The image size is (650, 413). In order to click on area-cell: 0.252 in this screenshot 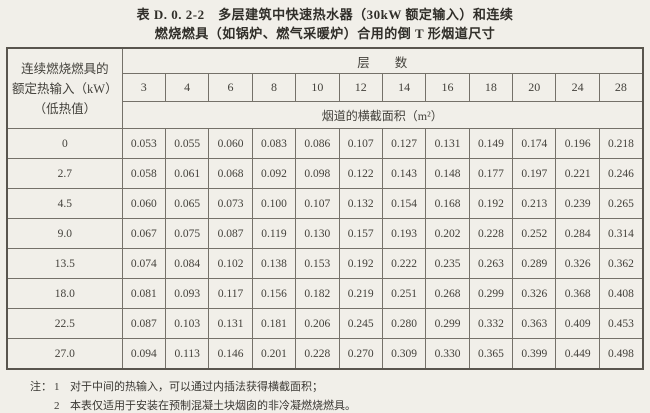, I will do `click(534, 233)`.